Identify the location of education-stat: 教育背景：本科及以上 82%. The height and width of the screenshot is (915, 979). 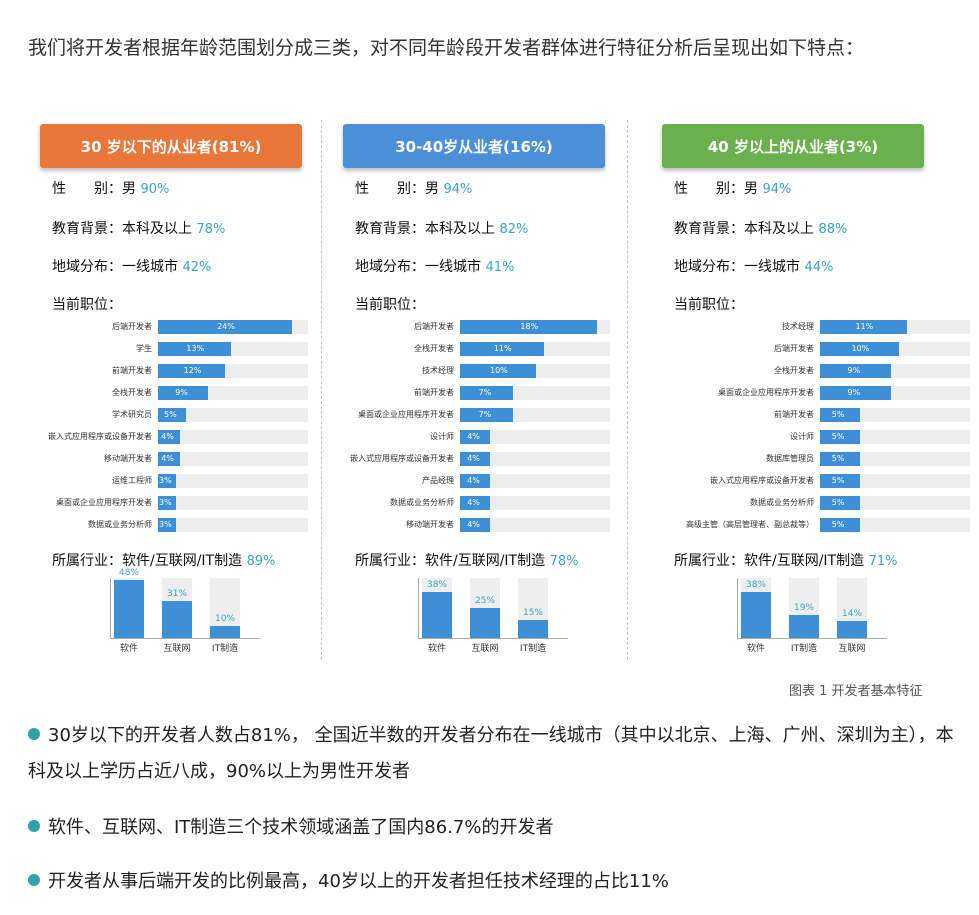
(441, 228).